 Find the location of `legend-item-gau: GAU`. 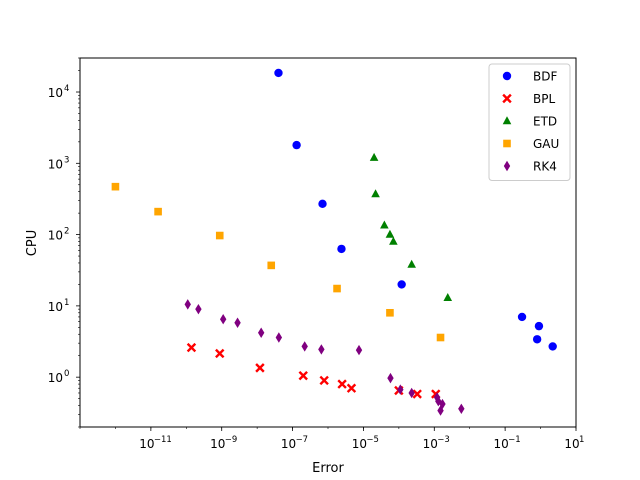

legend-item-gau: GAU is located at coordinates (531, 144).